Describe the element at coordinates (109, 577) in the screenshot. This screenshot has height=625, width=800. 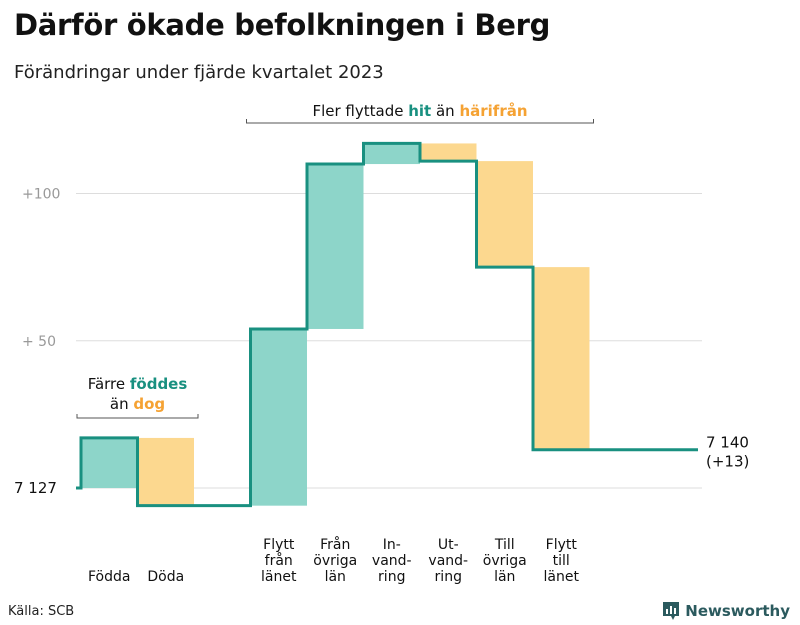
I see `category-label: Födda` at that location.